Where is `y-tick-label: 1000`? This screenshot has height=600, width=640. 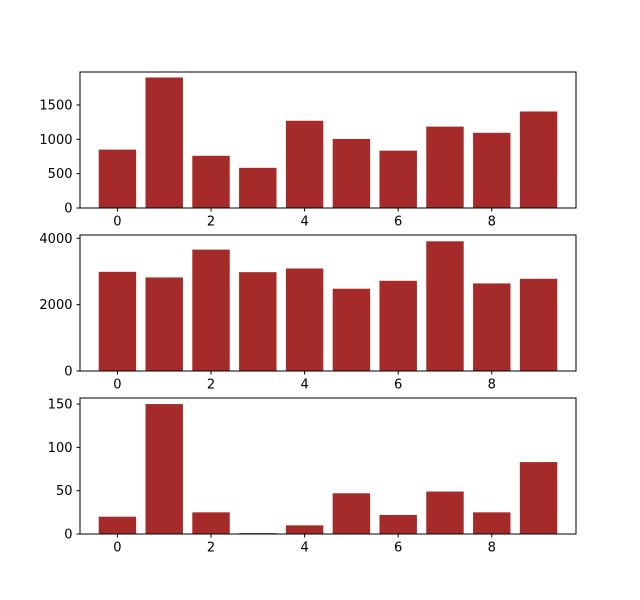
y-tick-label: 1000 is located at coordinates (55, 140).